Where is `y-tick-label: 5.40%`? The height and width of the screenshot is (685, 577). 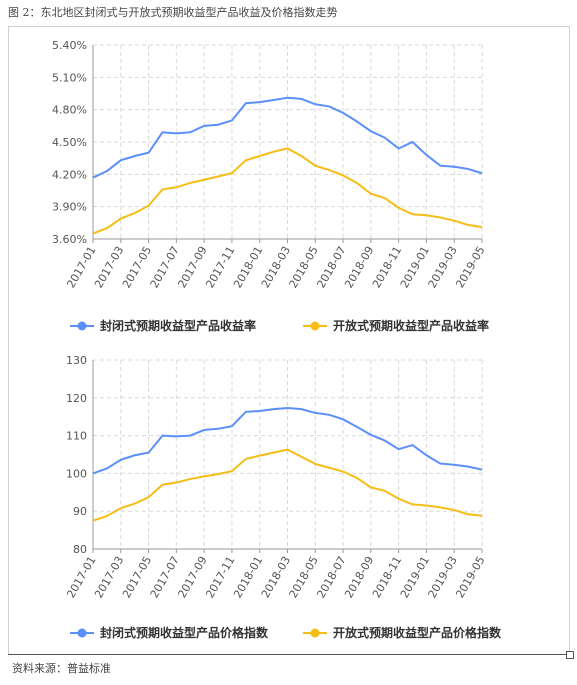 y-tick-label: 5.40% is located at coordinates (69, 45).